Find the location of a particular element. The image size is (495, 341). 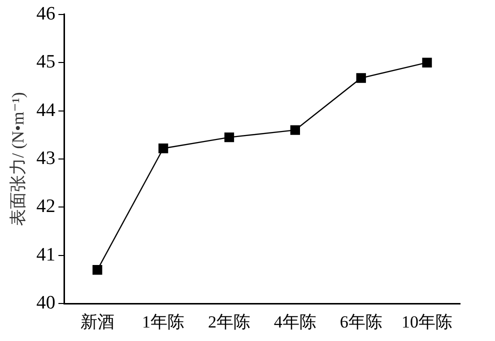

y-axis-title: 表面张力/ (N•m⁻¹) is located at coordinates (18, 159).